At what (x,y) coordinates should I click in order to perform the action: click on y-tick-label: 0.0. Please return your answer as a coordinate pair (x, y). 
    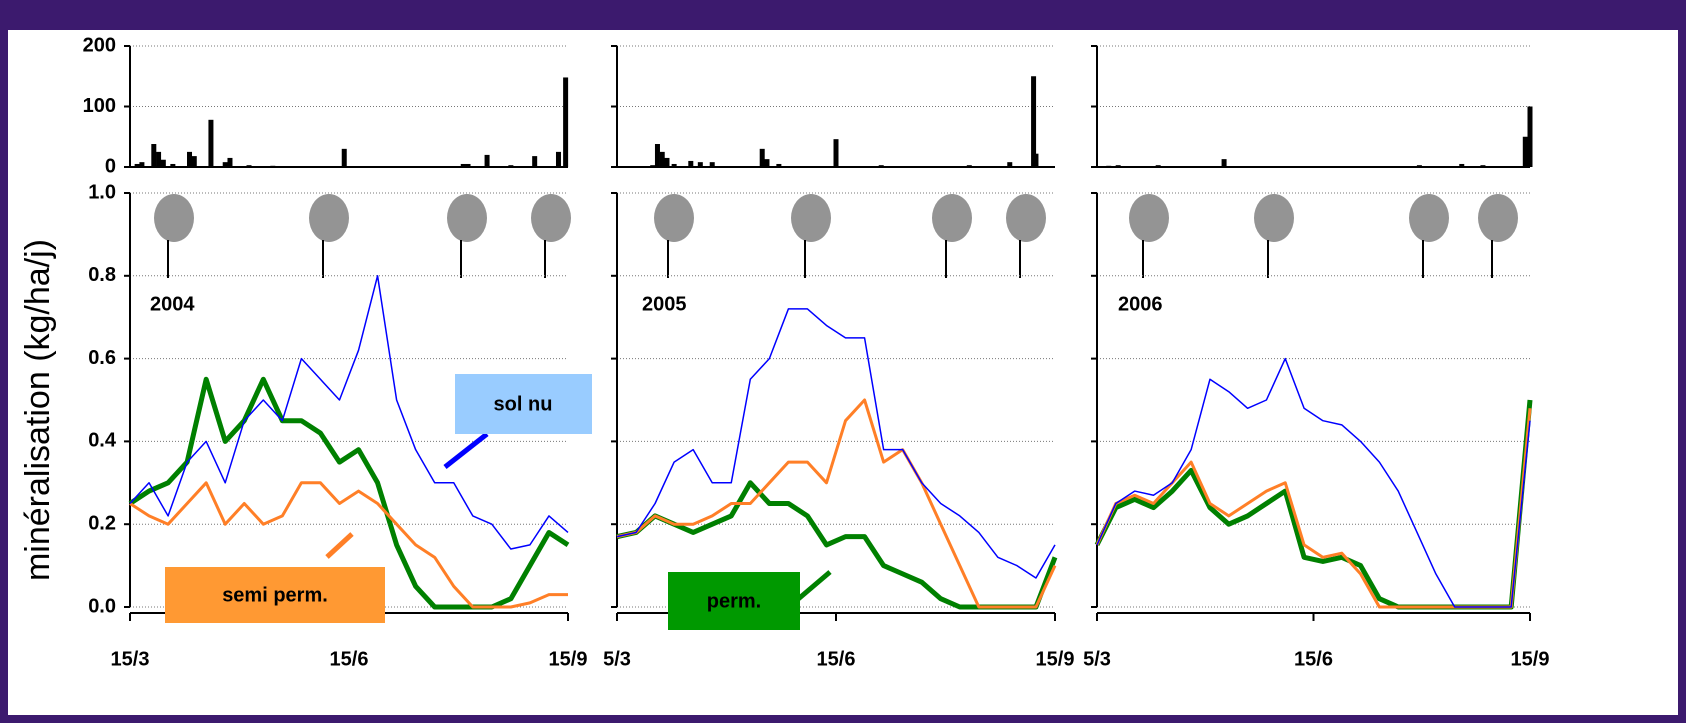
    Looking at the image, I should click on (102, 606).